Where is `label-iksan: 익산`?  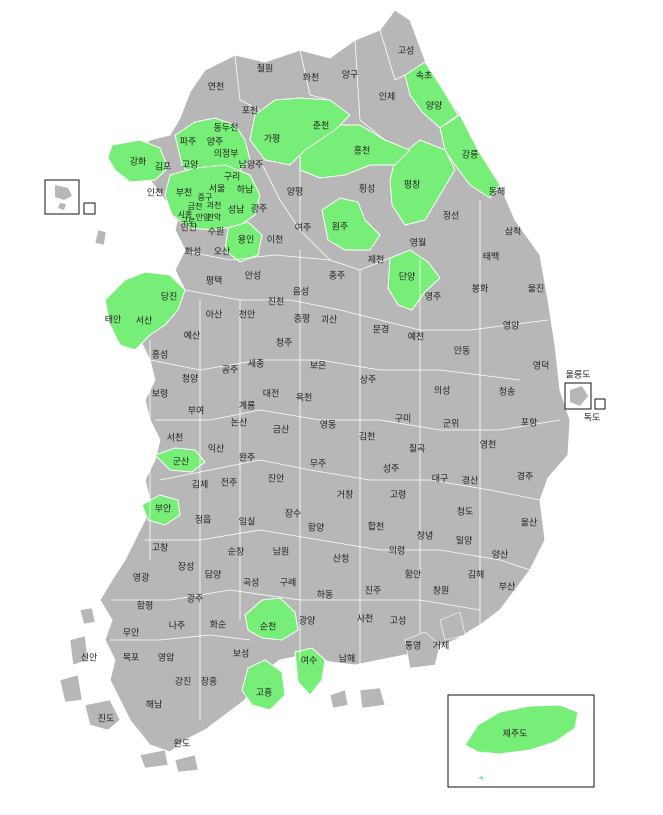 label-iksan: 익산 is located at coordinates (216, 449).